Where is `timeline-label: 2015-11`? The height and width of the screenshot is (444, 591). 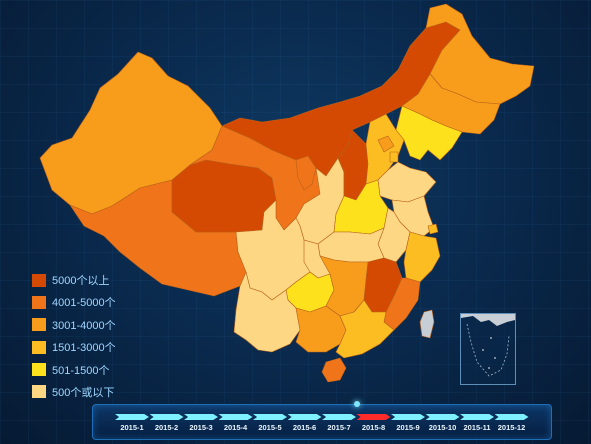 timeline-label: 2015-11 is located at coordinates (477, 427).